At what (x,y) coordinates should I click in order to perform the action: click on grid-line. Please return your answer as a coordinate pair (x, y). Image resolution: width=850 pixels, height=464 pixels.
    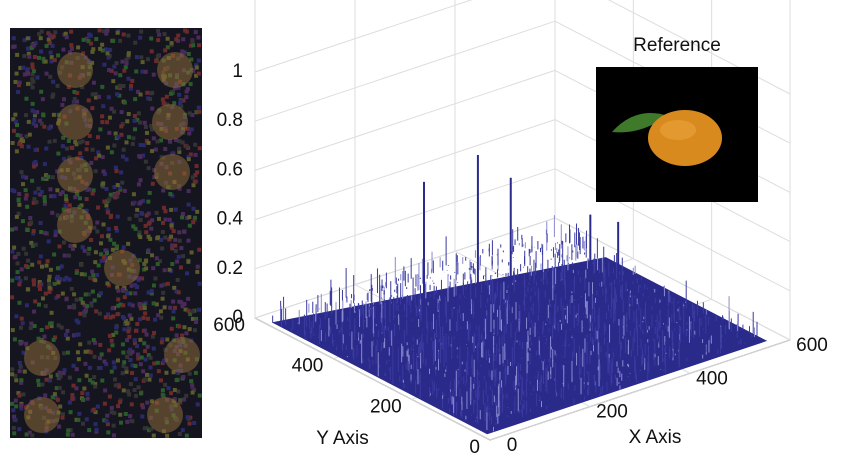
    Looking at the image, I should click on (405, 120).